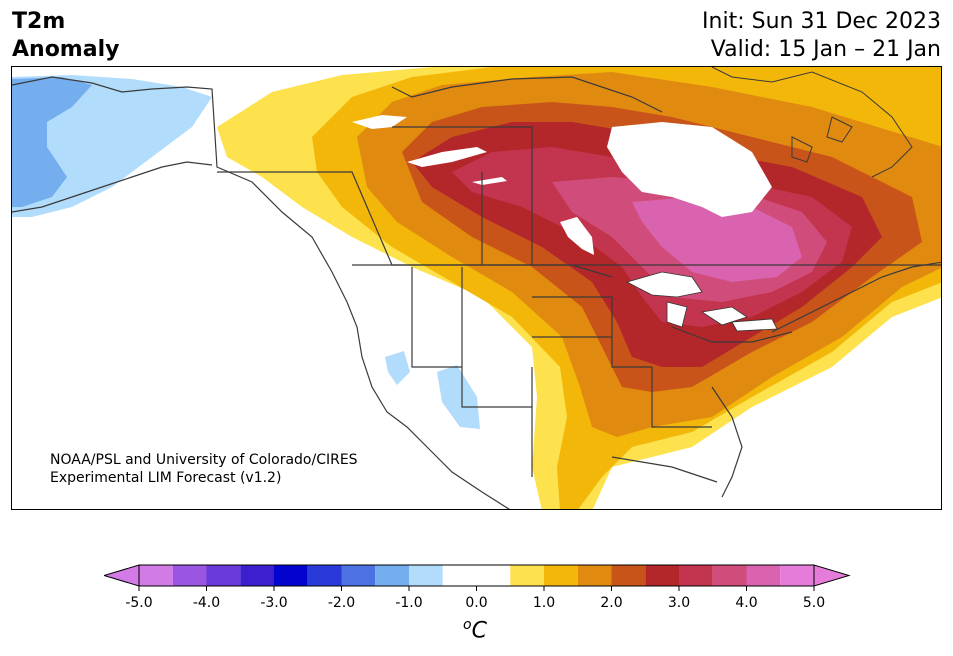 The height and width of the screenshot is (656, 953). What do you see at coordinates (408, 603) in the screenshot?
I see `colorbar-tick-label: -1.0` at bounding box center [408, 603].